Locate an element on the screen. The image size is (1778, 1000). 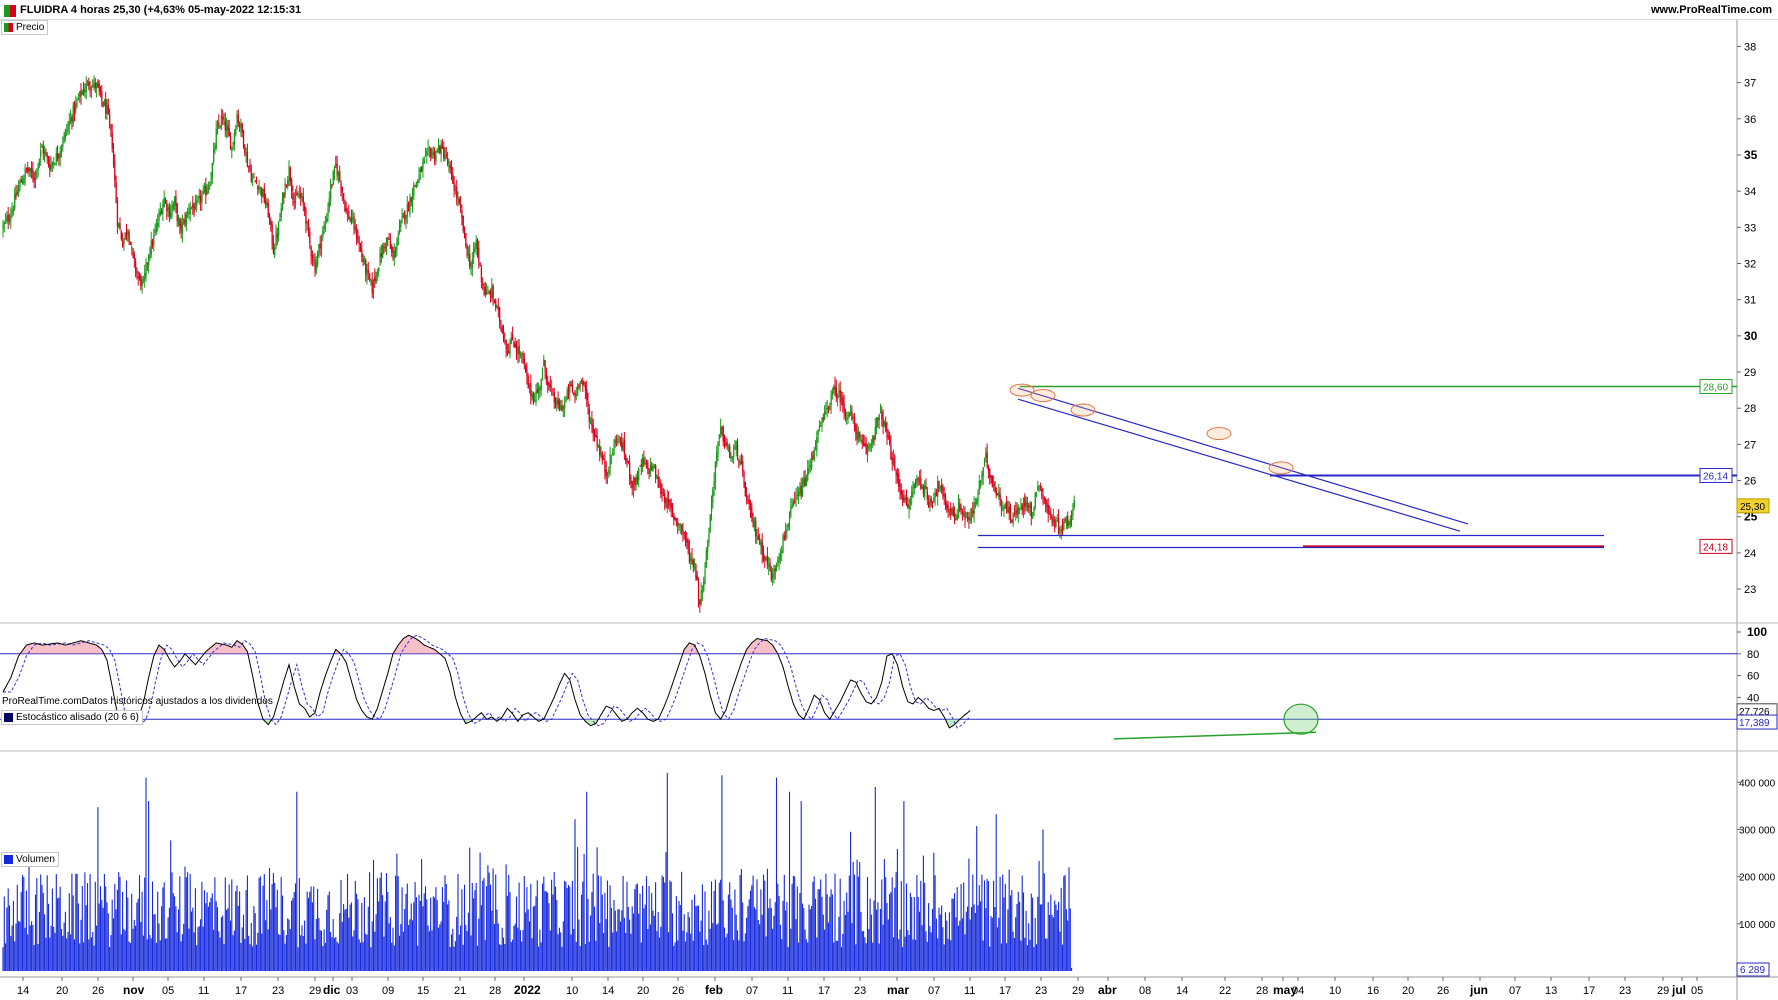
price-panel-label: Precio is located at coordinates (25, 27).